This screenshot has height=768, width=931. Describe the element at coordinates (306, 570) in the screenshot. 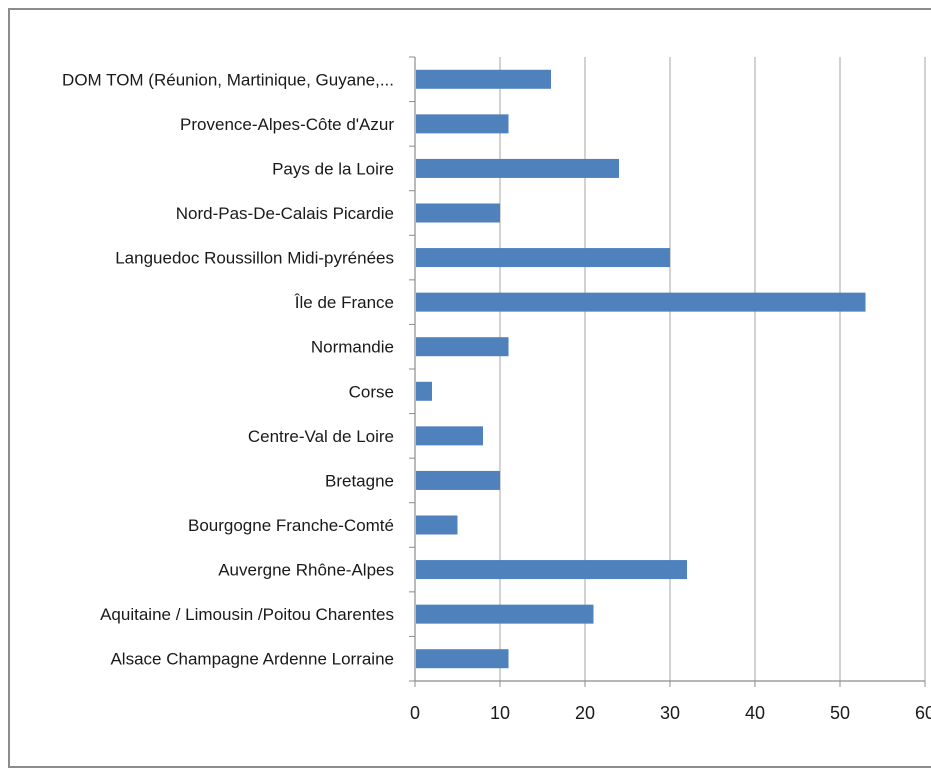

I see `category-label: Auvergne Rhône-Alpes` at that location.